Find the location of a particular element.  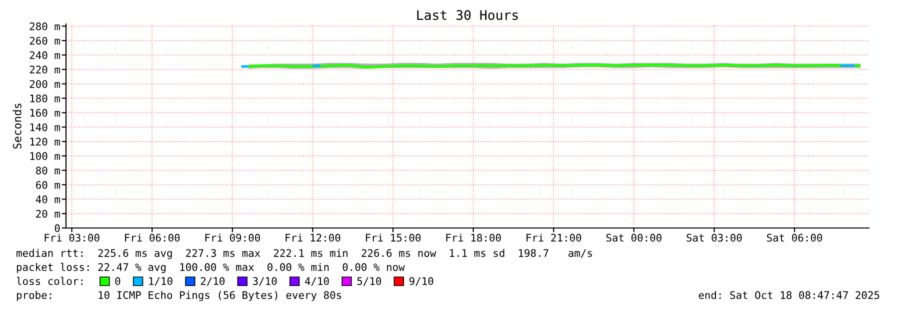

legend-title: loss color: is located at coordinates (49, 281).